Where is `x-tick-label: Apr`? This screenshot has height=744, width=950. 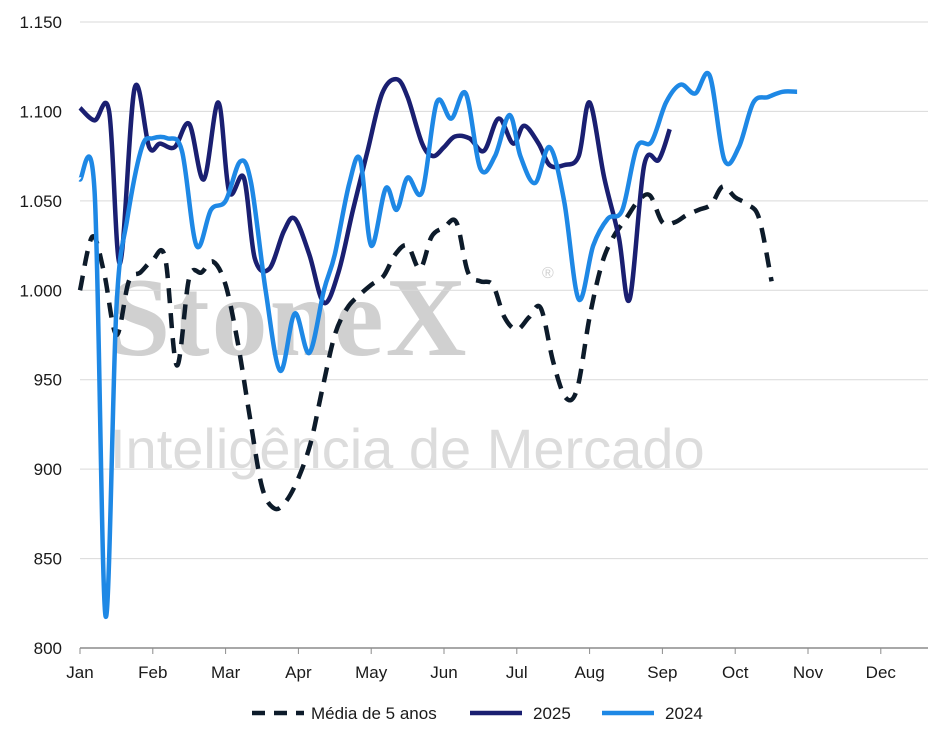
x-tick-label: Apr is located at coordinates (298, 672).